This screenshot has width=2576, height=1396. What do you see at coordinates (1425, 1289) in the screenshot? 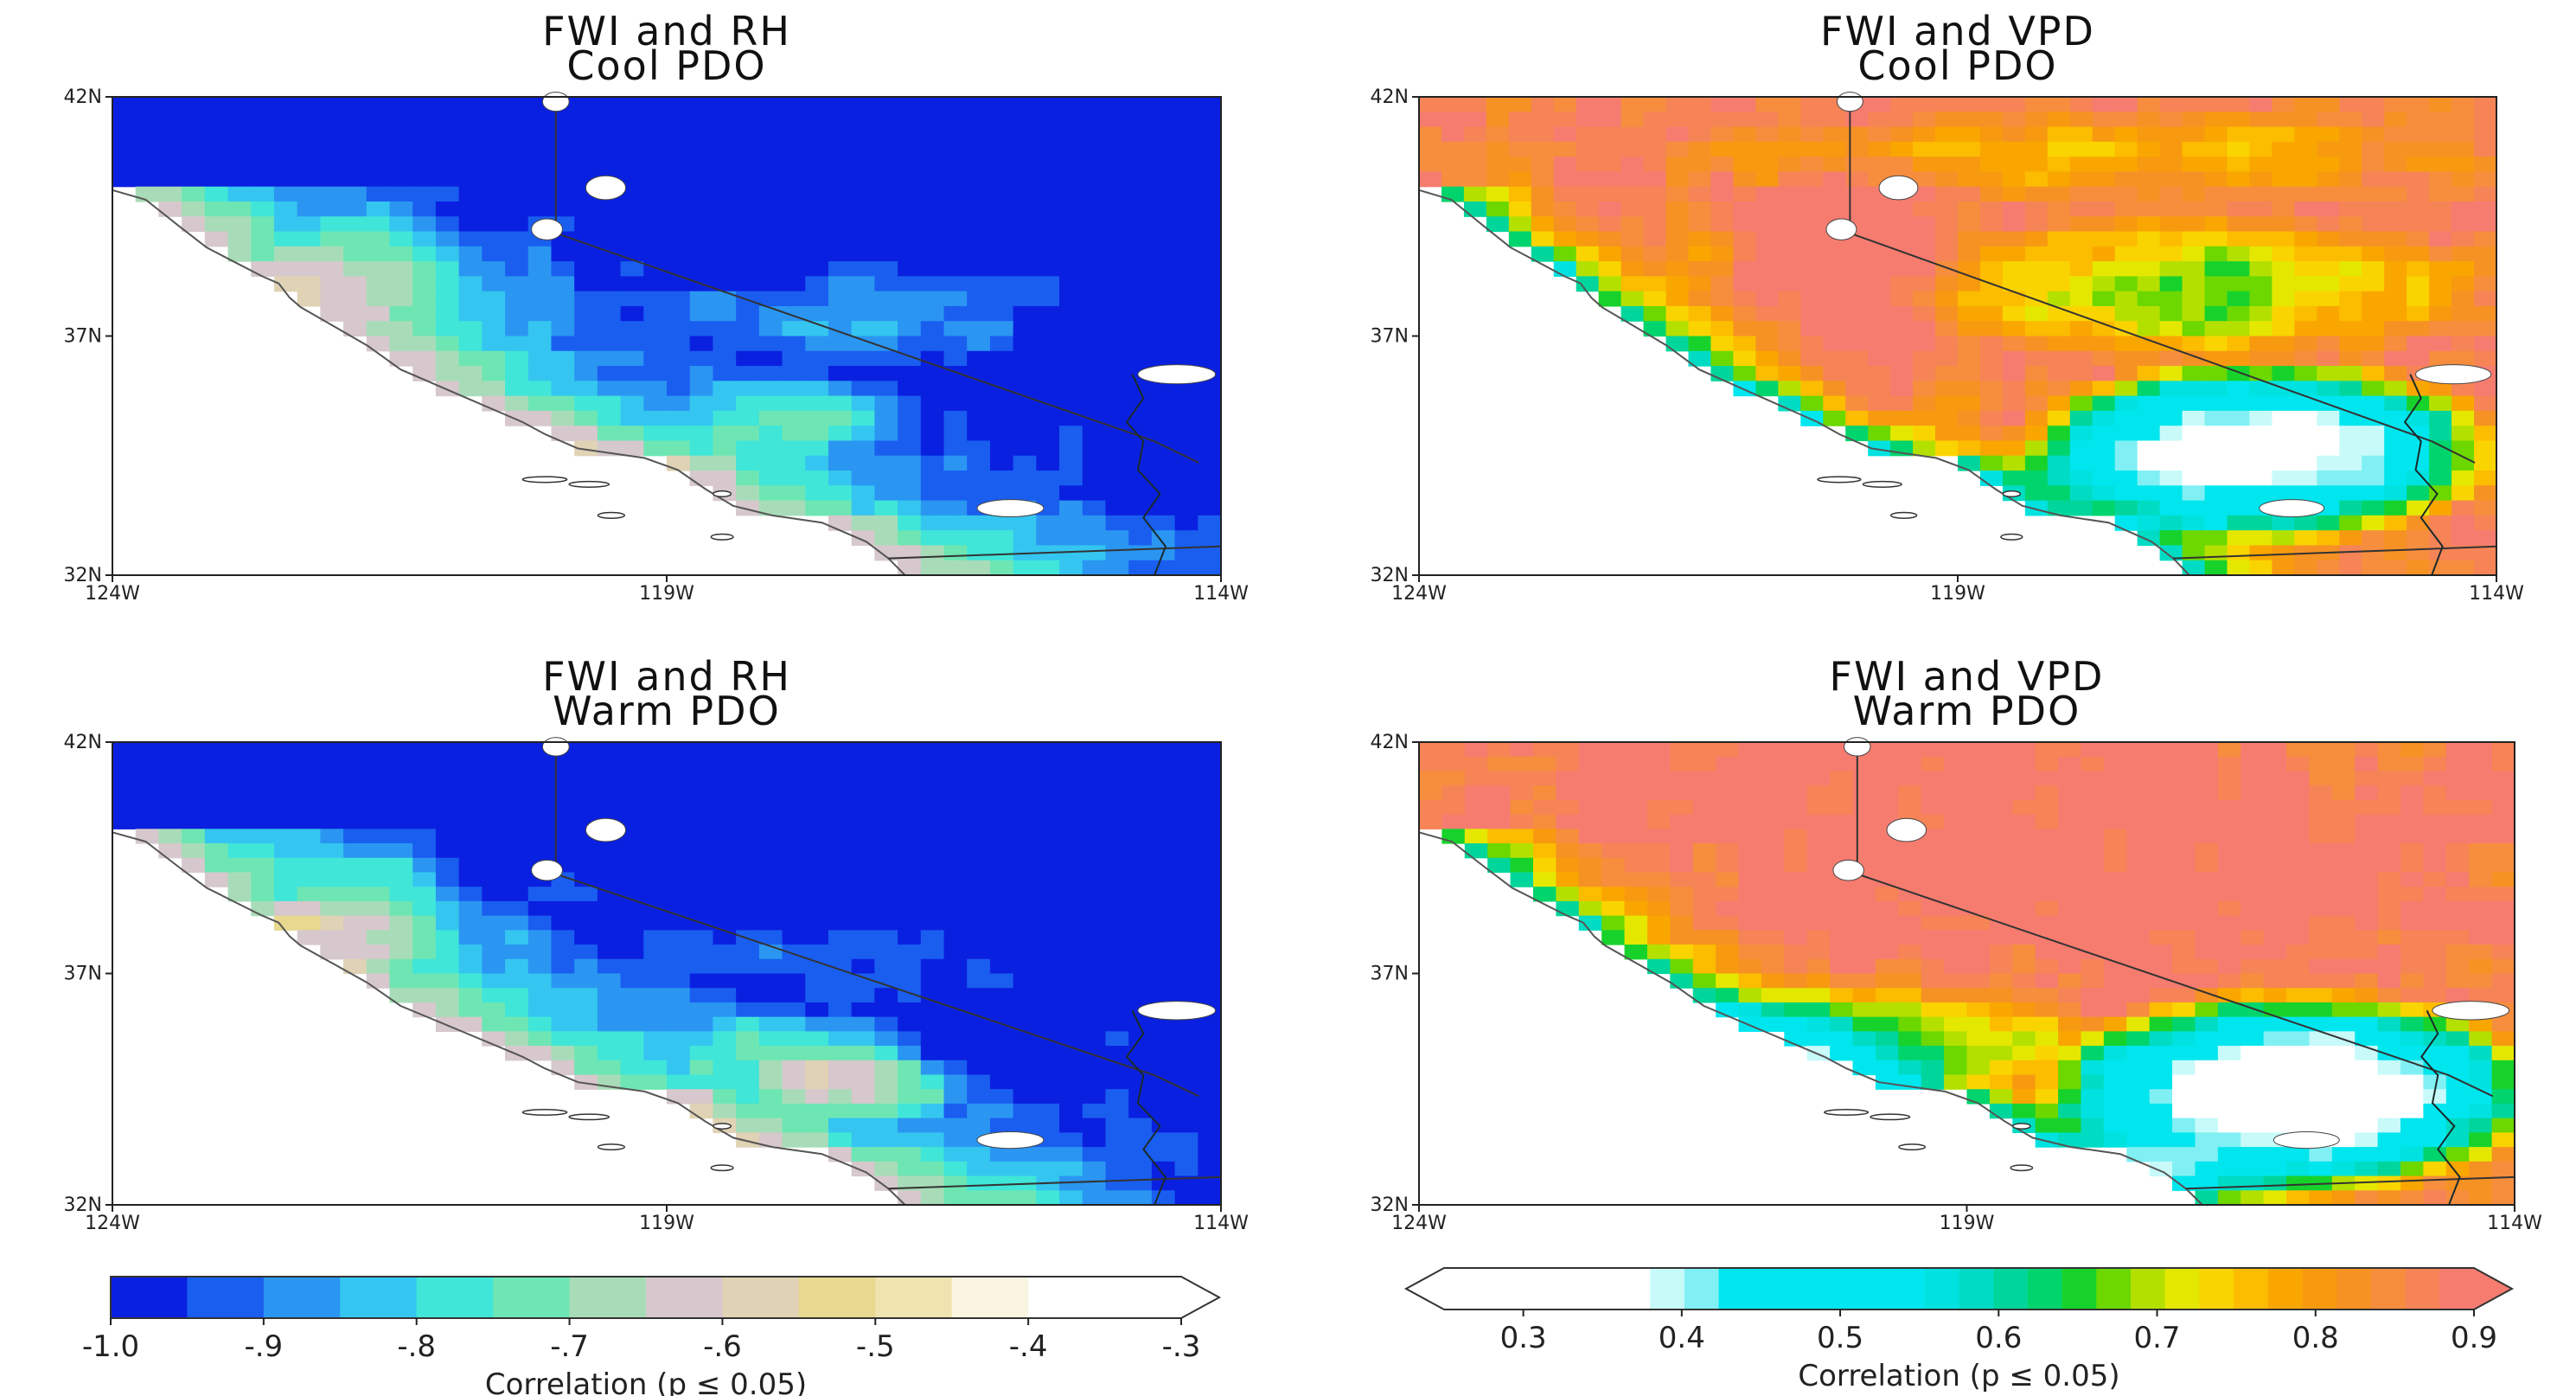
I see `colorbar-extend-min` at bounding box center [1425, 1289].